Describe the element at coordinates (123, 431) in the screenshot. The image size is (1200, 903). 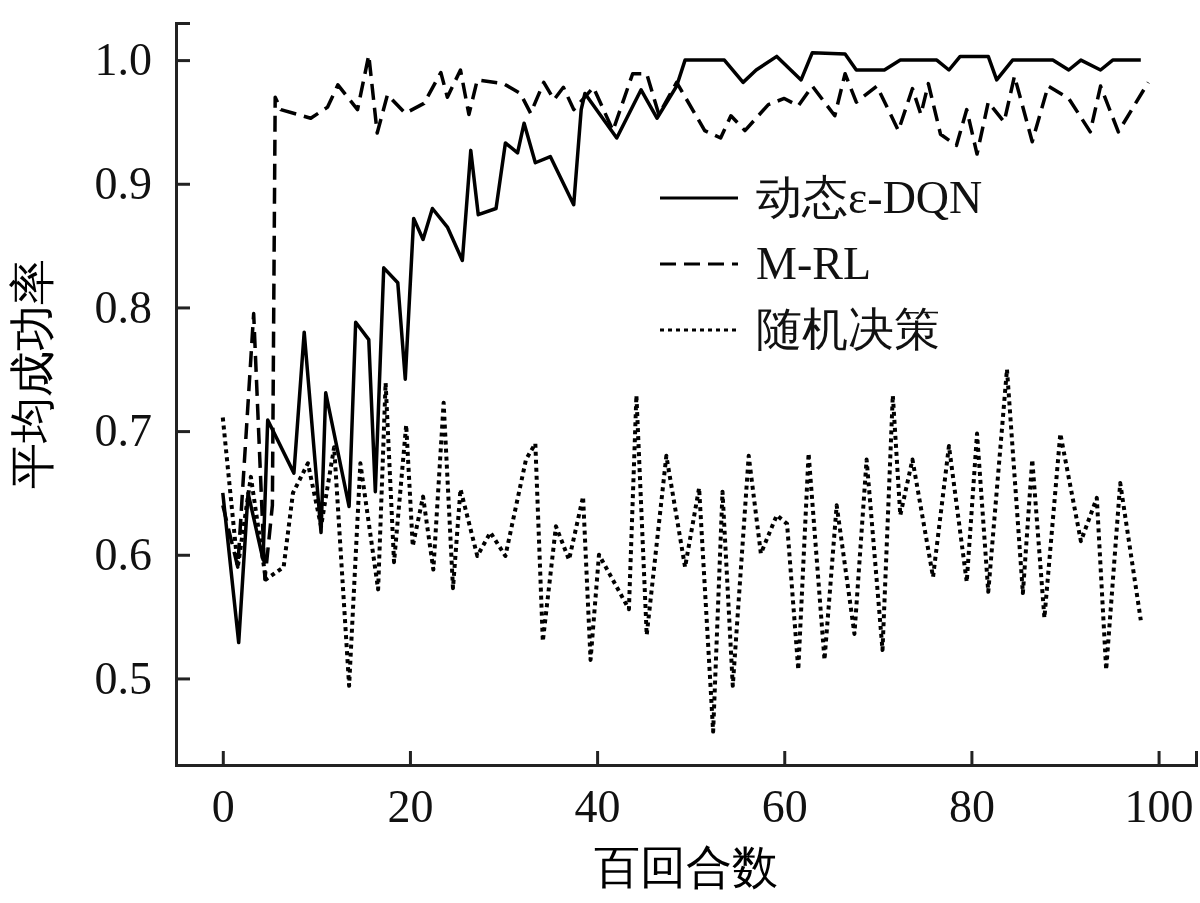
I see `y-tick-label: 0.7` at that location.